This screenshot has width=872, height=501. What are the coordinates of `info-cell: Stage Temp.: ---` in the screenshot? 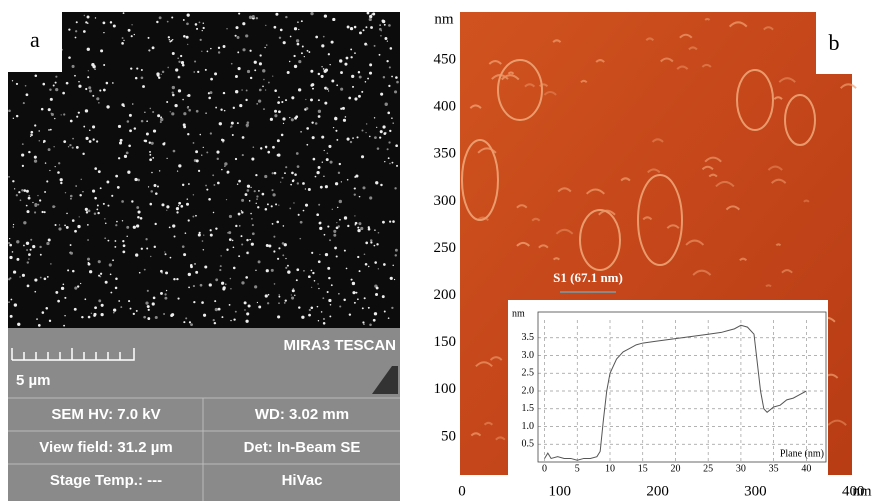 It's located at (106, 480).